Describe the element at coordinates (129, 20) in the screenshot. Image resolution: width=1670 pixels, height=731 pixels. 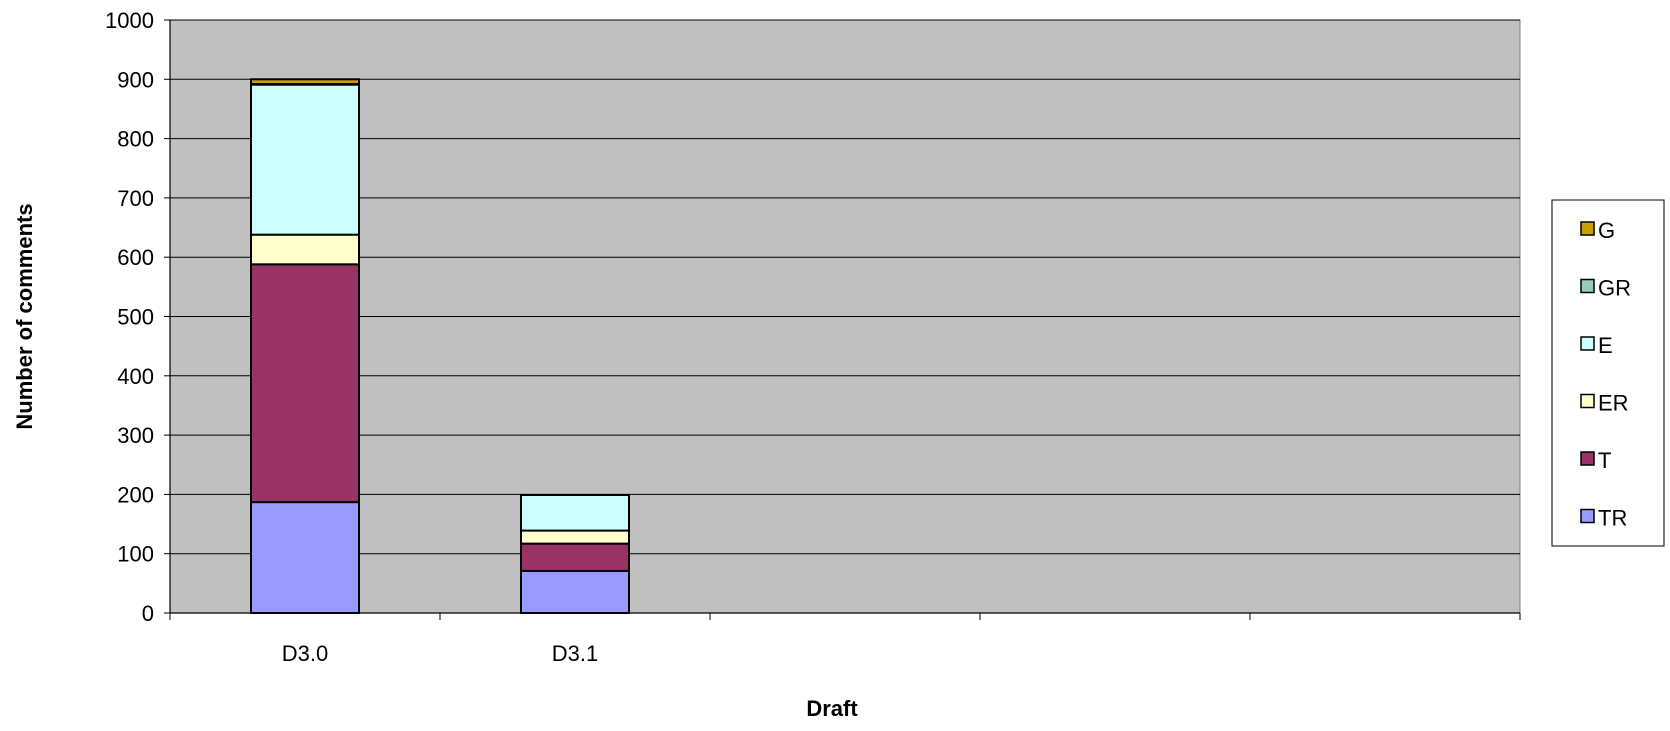
I see `y-tick-label: 1000` at that location.